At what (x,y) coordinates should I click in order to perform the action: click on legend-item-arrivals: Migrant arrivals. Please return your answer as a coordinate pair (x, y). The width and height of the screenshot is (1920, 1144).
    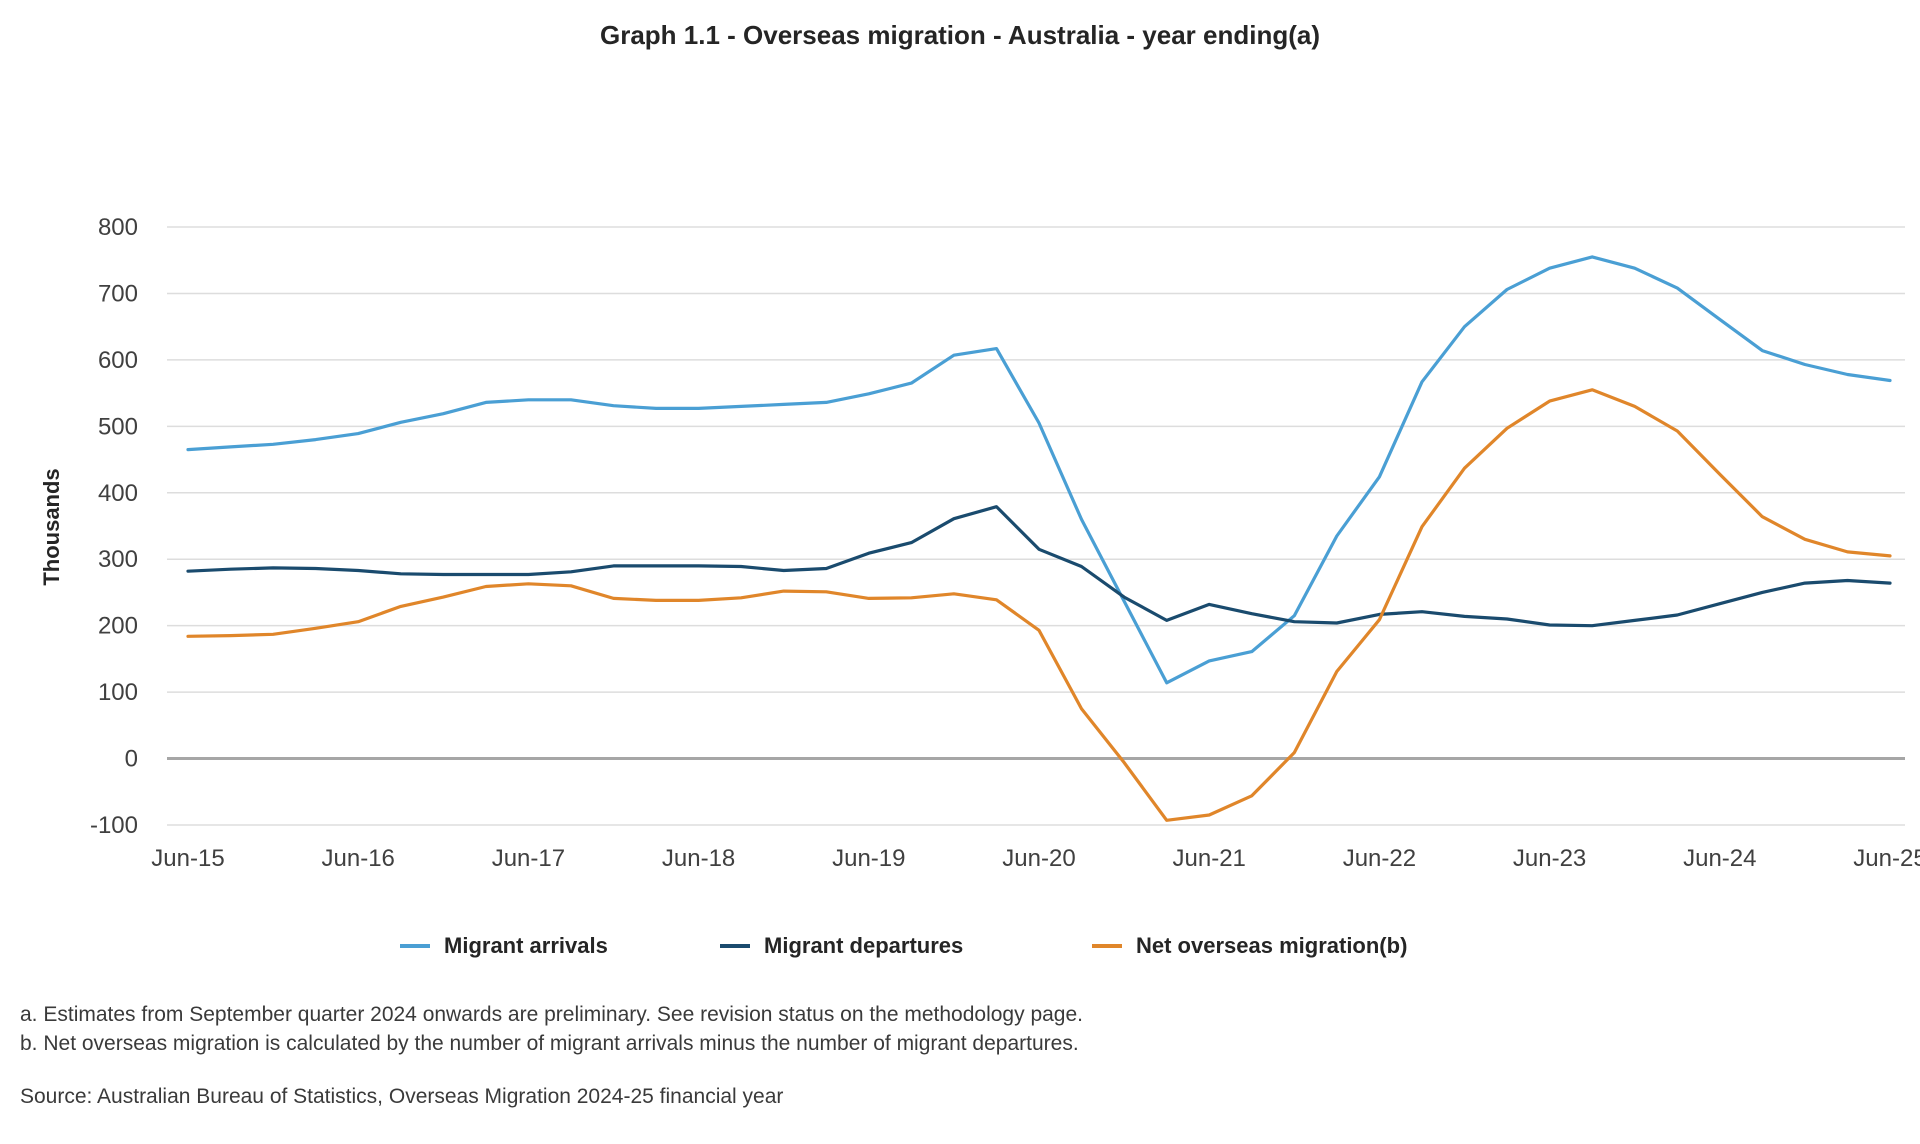
    Looking at the image, I should click on (504, 946).